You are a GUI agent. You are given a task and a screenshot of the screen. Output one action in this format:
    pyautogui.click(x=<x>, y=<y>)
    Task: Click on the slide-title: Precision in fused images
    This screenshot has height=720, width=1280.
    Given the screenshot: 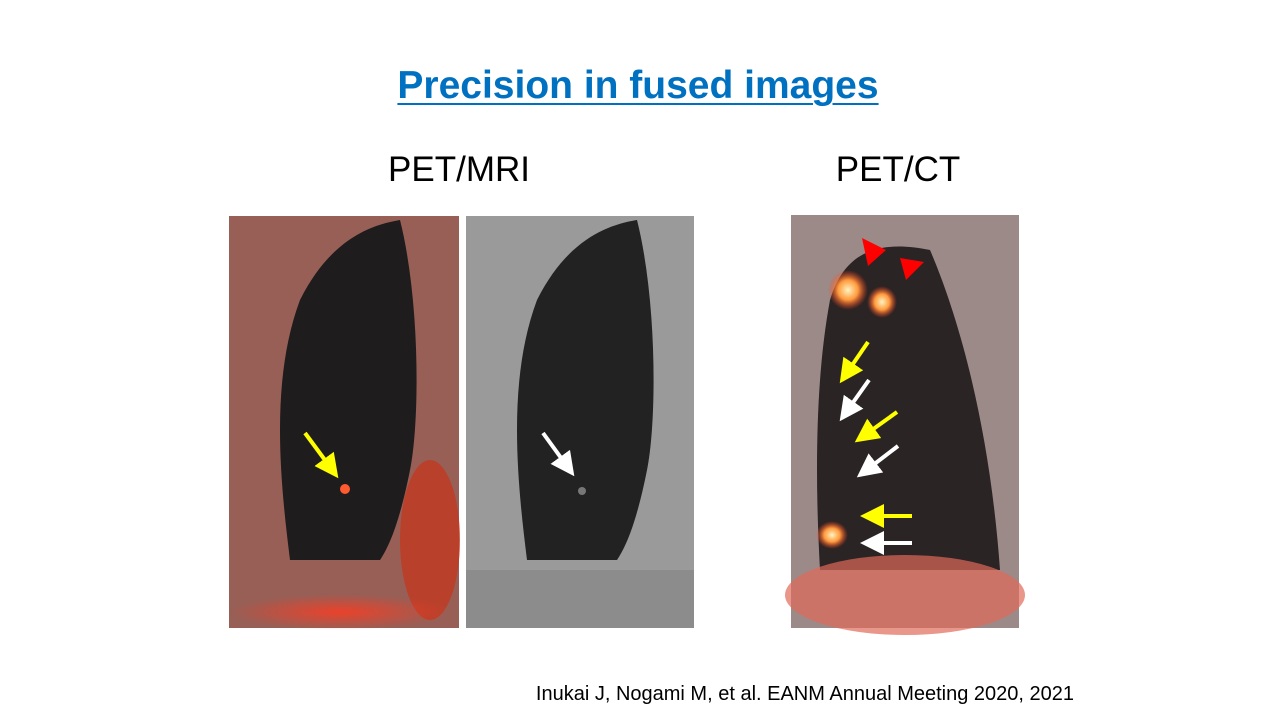 What is the action you would take?
    pyautogui.click(x=638, y=85)
    